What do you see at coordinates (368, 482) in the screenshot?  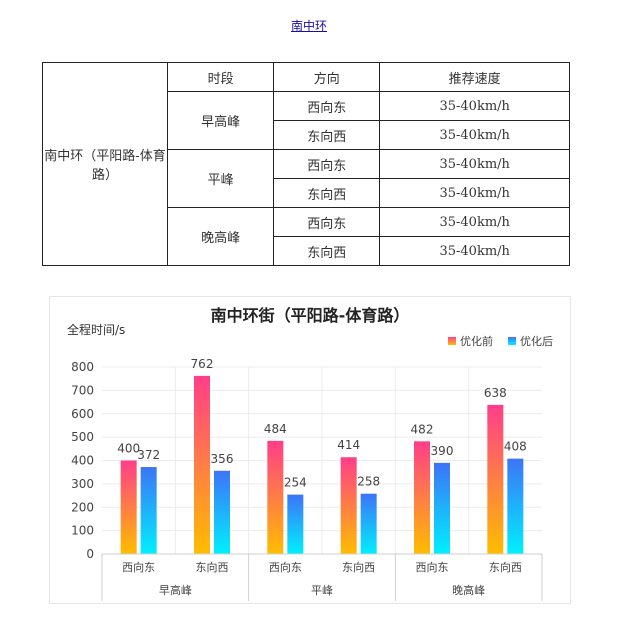 I see `data-label: 258` at bounding box center [368, 482].